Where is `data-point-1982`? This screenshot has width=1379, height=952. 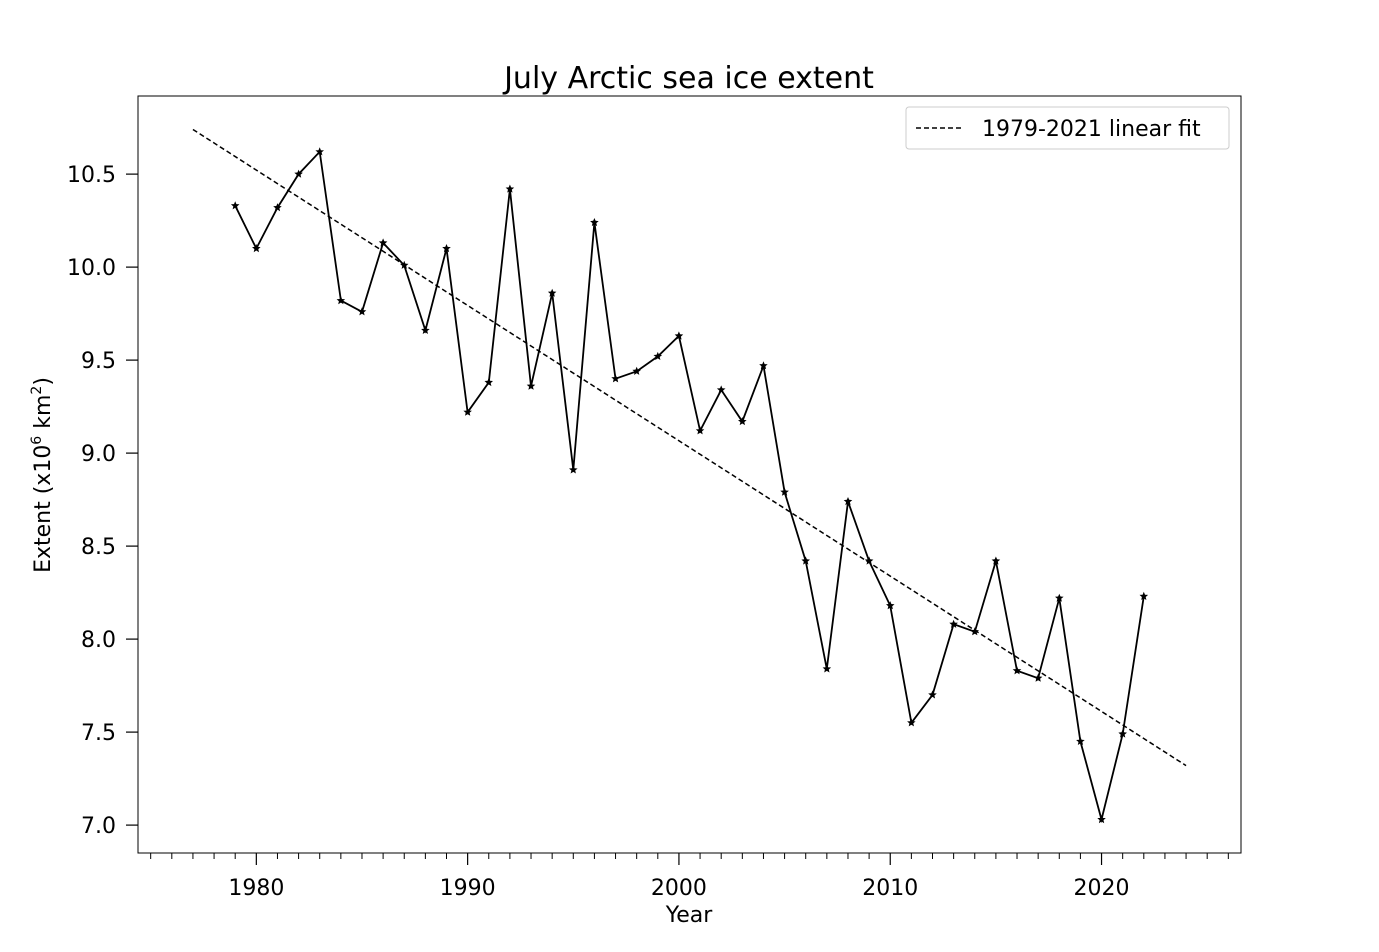 data-point-1982 is located at coordinates (298, 173).